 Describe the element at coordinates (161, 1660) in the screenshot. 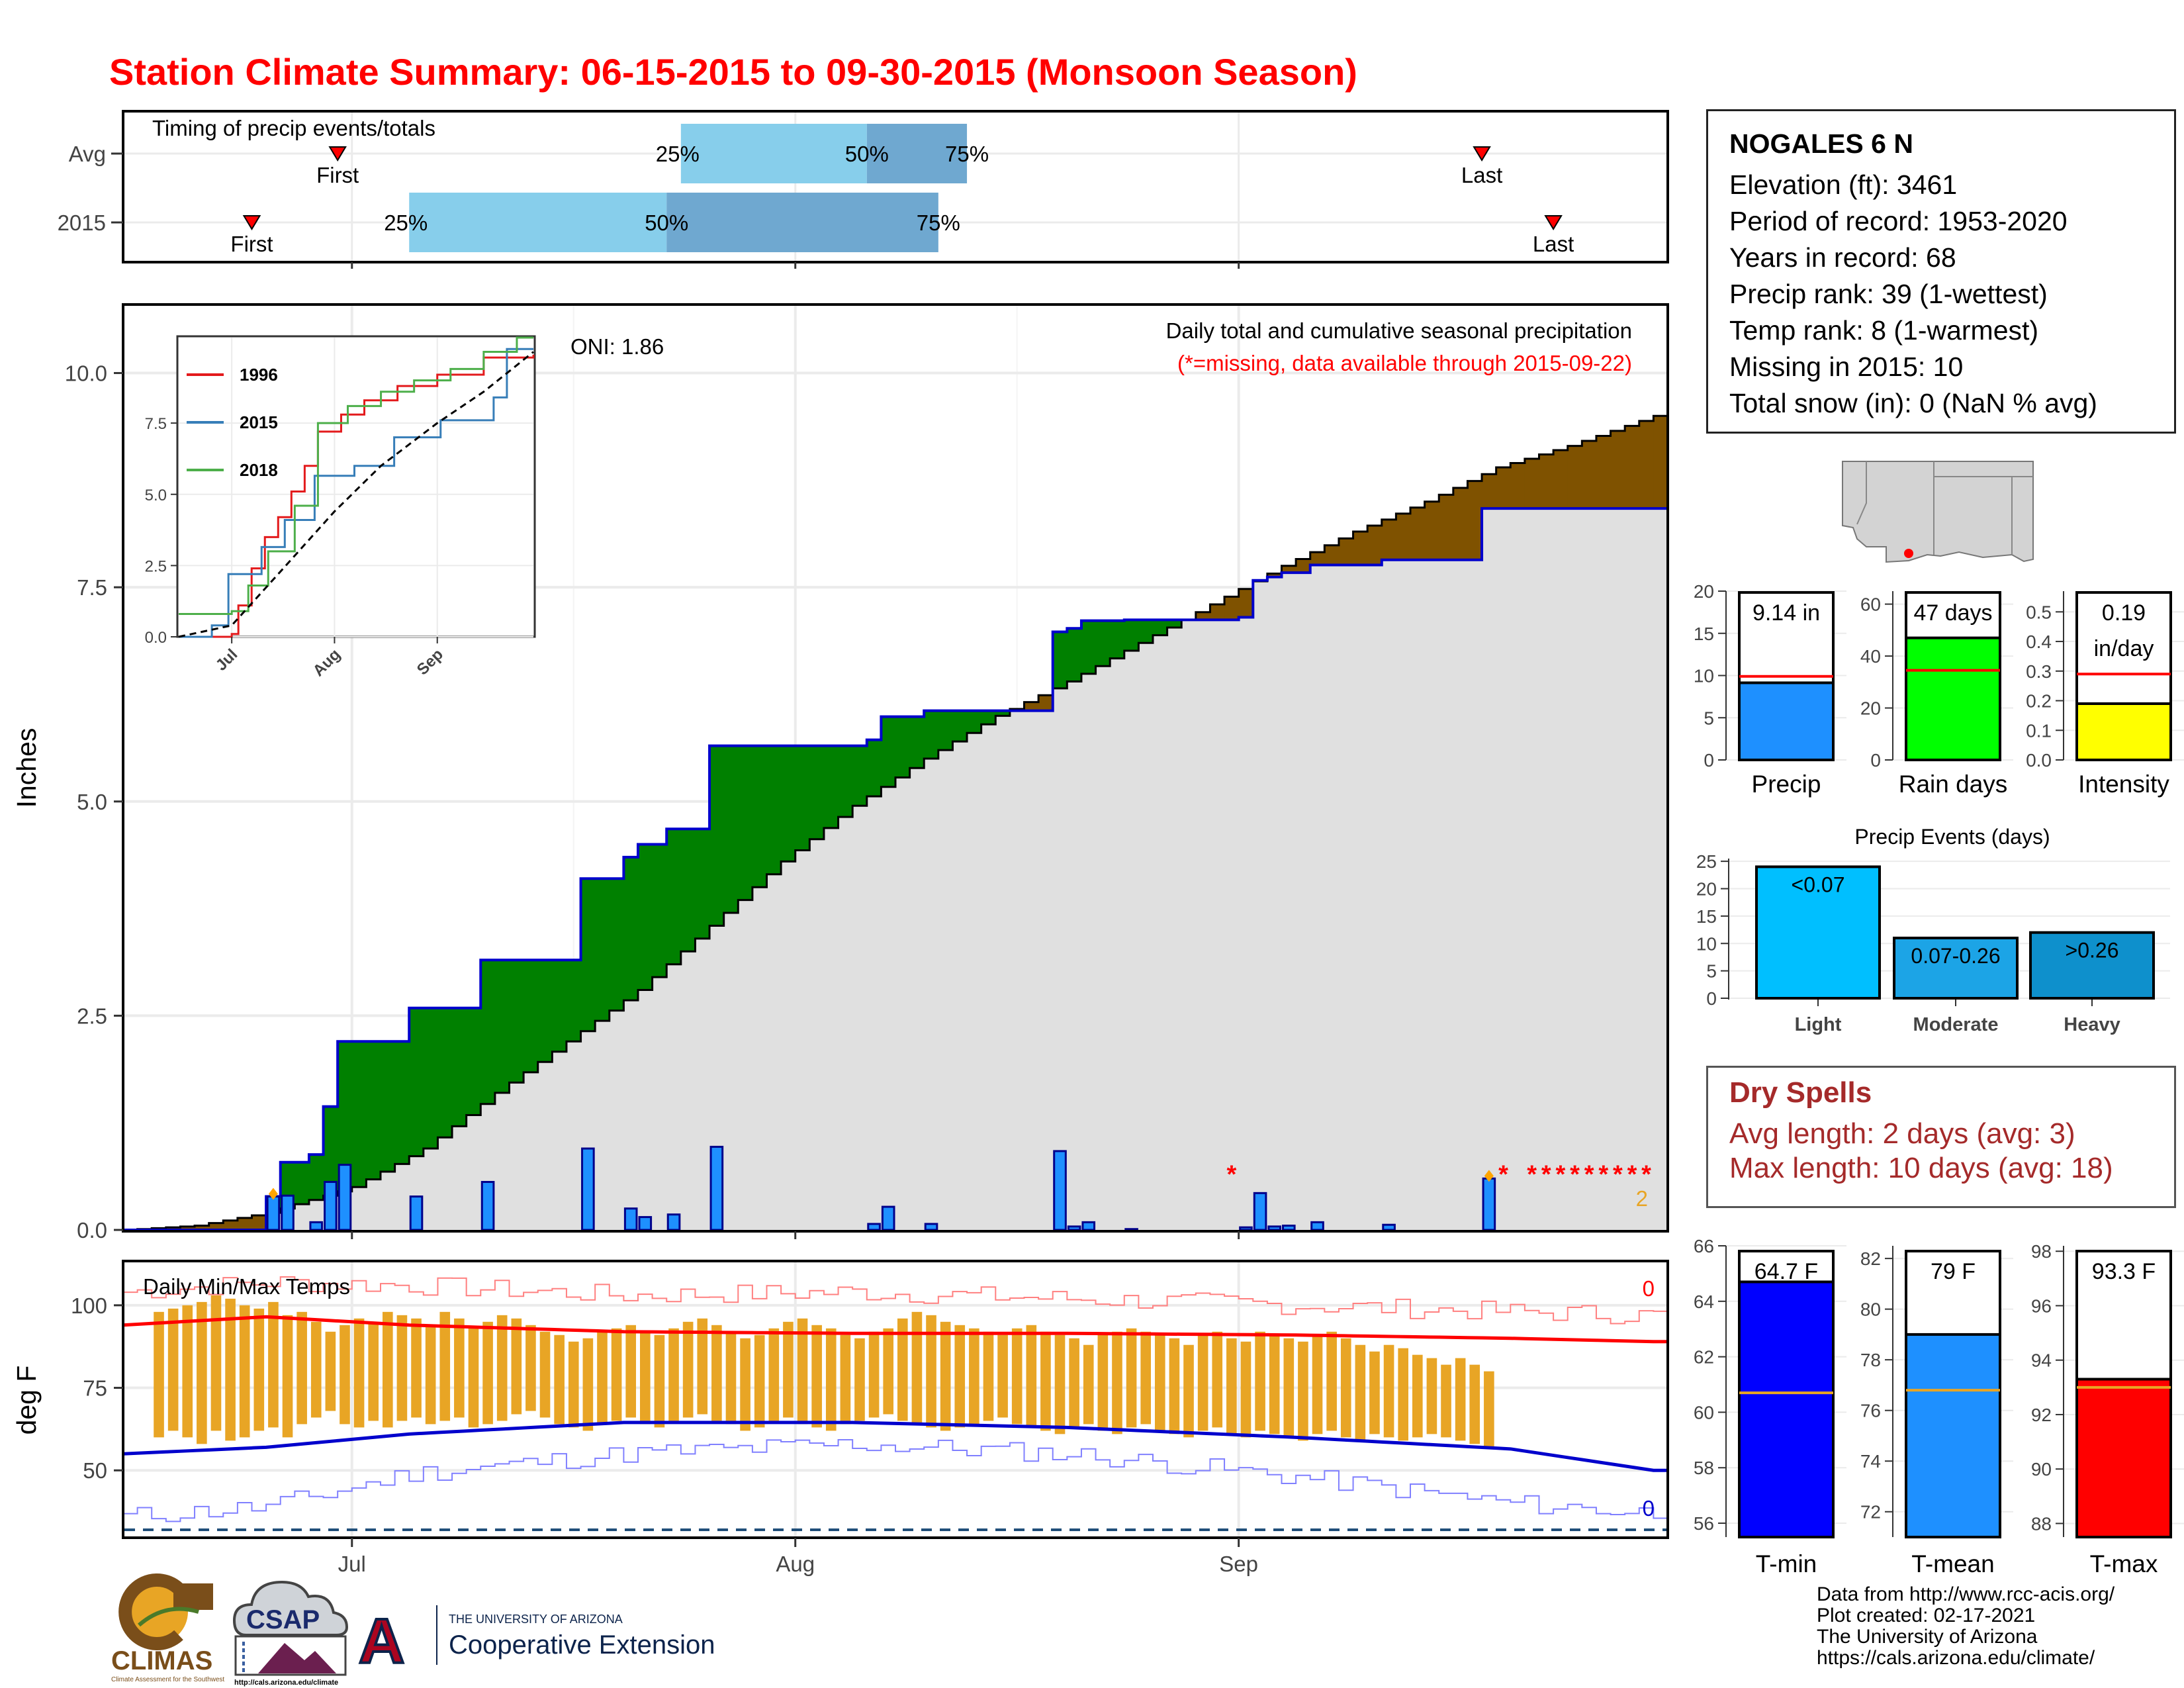

I see `climas-logo-text: CLIMAS` at that location.